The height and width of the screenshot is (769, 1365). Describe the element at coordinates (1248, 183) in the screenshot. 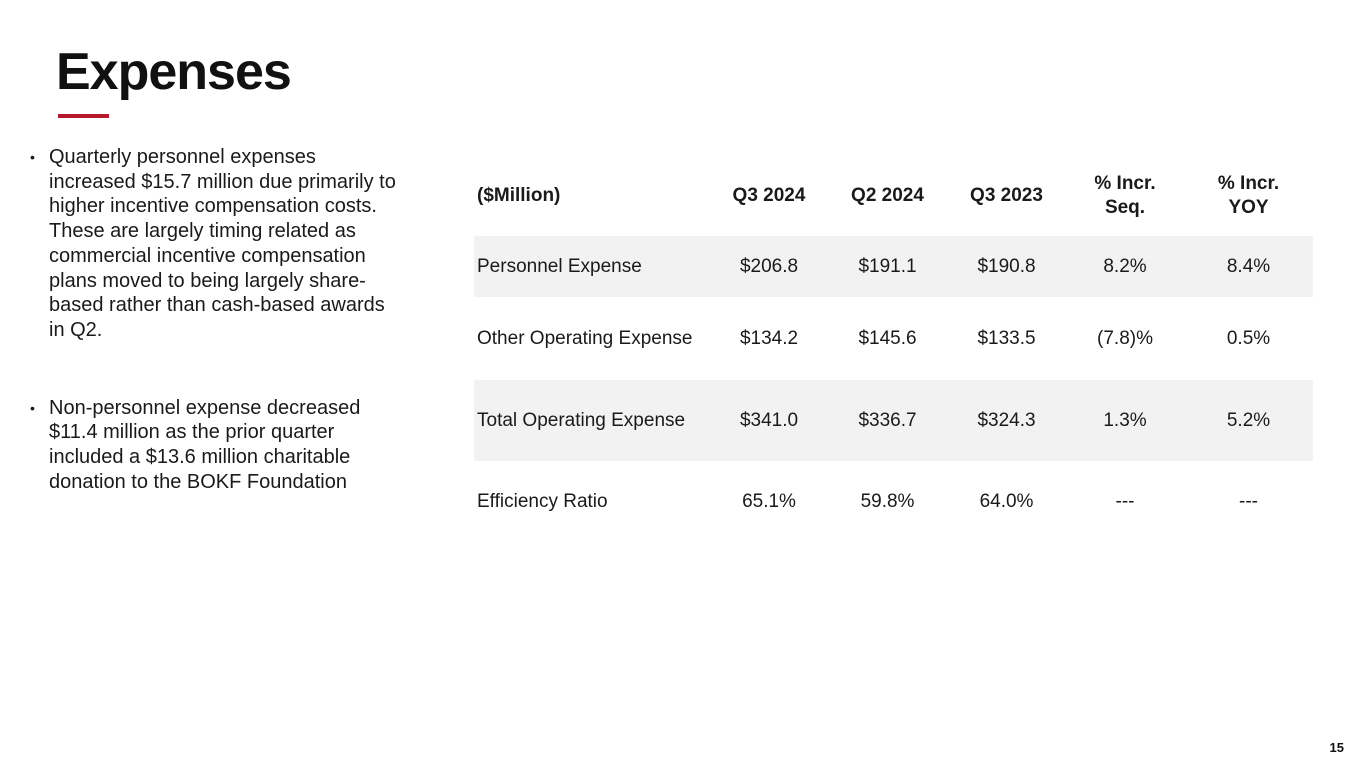

I see `header-incr-yoy-line1: % Incr.` at that location.